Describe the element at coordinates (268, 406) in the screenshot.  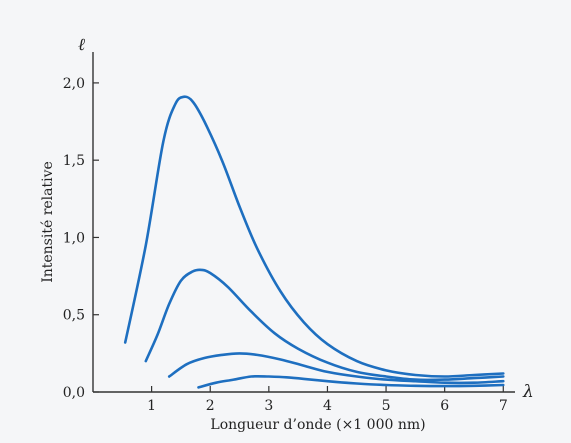
I see `x-tick-label: 3` at that location.